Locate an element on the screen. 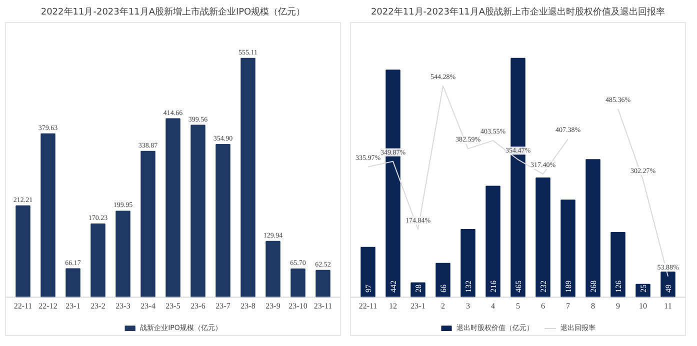 This screenshot has width=697, height=346. x-tick-label: 10 is located at coordinates (643, 305).